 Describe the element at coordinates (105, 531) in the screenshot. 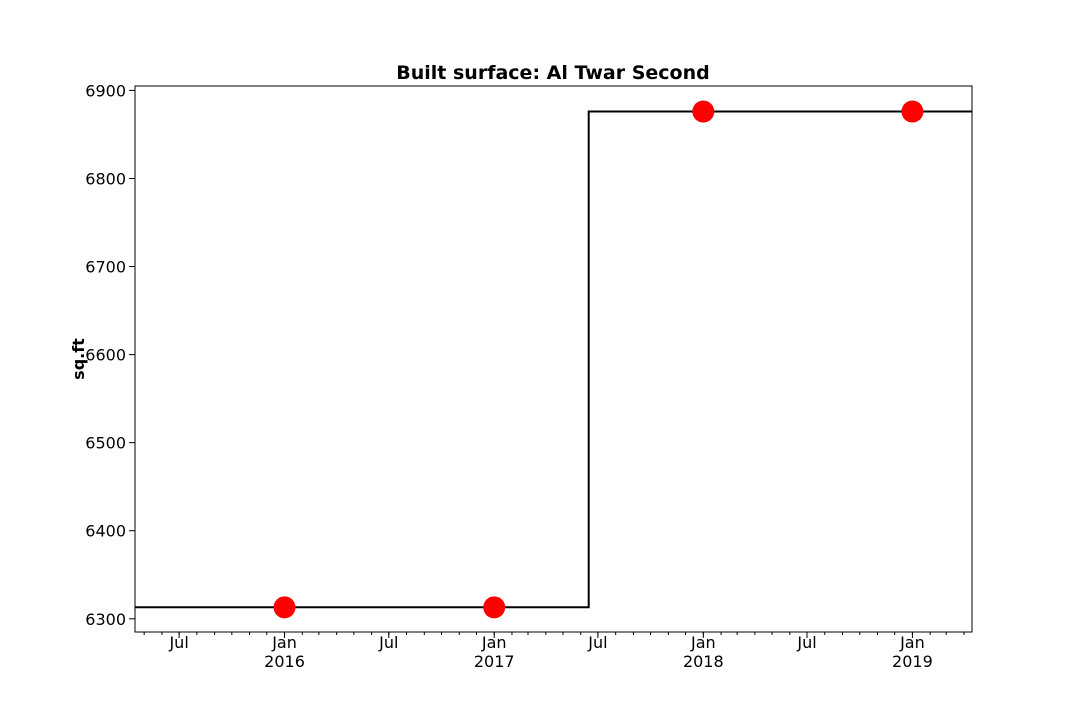

I see `y-tick-label: 6400` at that location.